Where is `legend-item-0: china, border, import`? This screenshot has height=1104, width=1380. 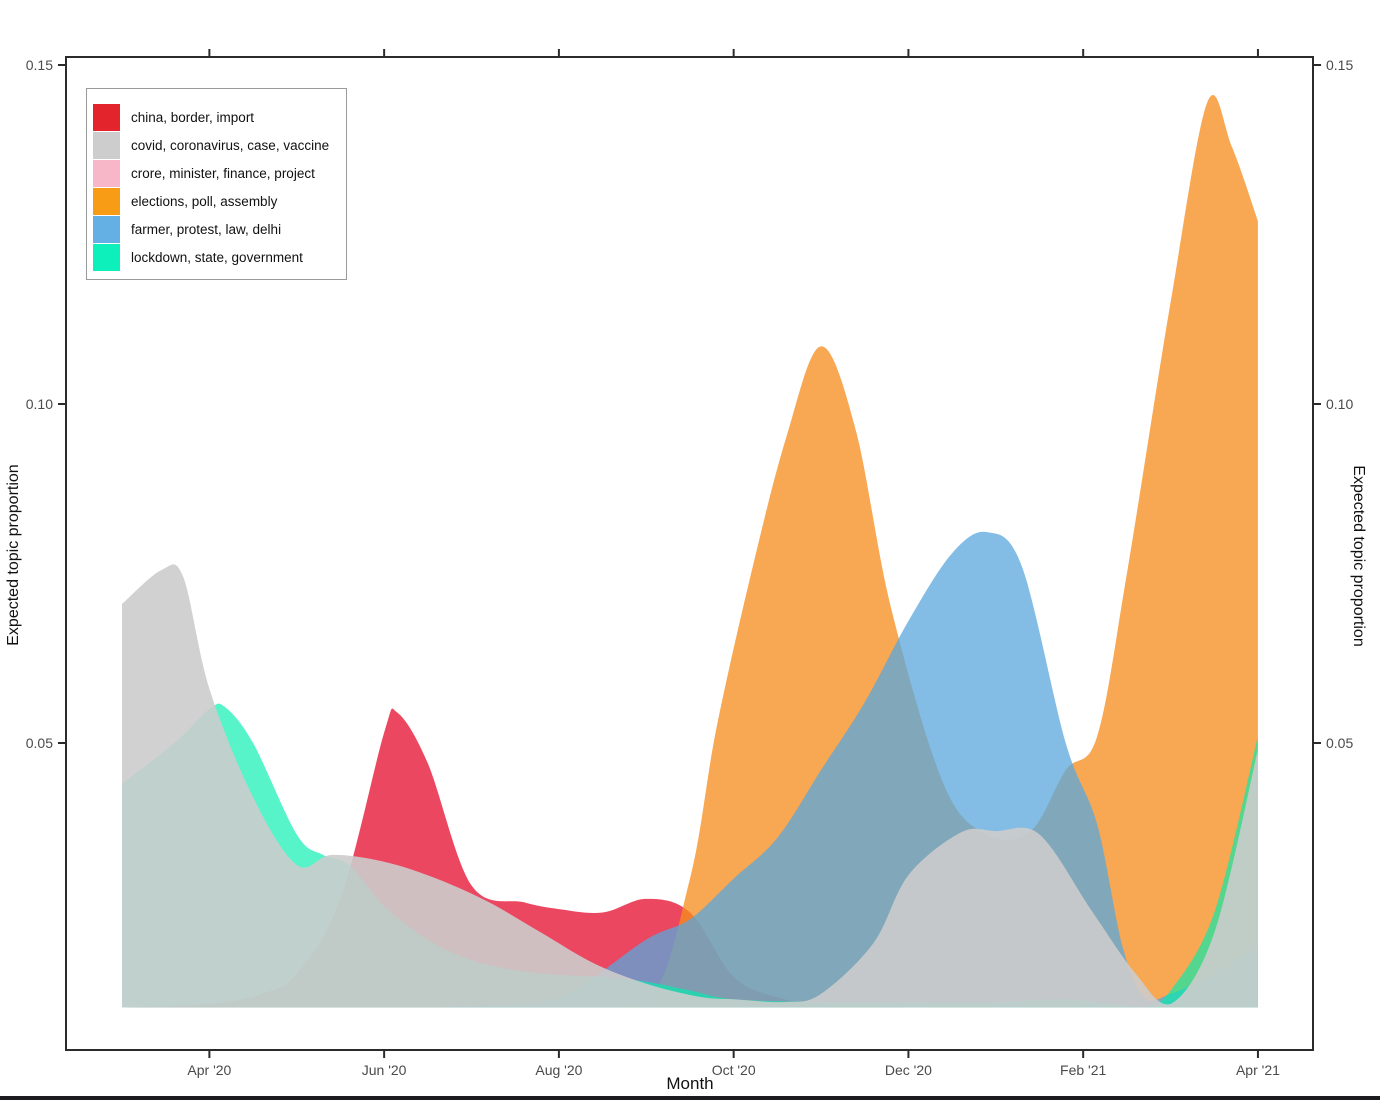
legend-item-0: china, border, import is located at coordinates (214, 117).